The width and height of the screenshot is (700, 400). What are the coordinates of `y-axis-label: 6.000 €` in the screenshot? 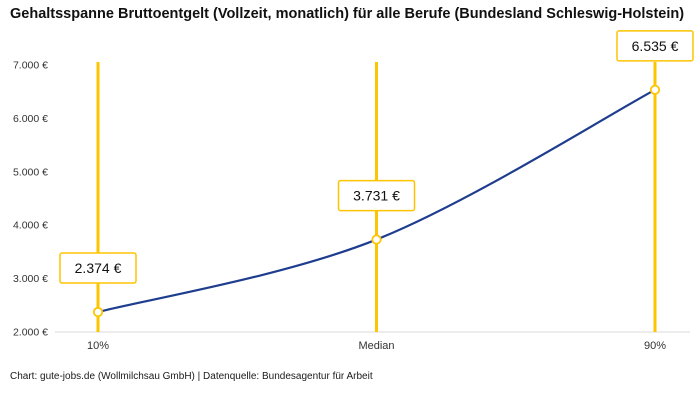 It's located at (30, 119).